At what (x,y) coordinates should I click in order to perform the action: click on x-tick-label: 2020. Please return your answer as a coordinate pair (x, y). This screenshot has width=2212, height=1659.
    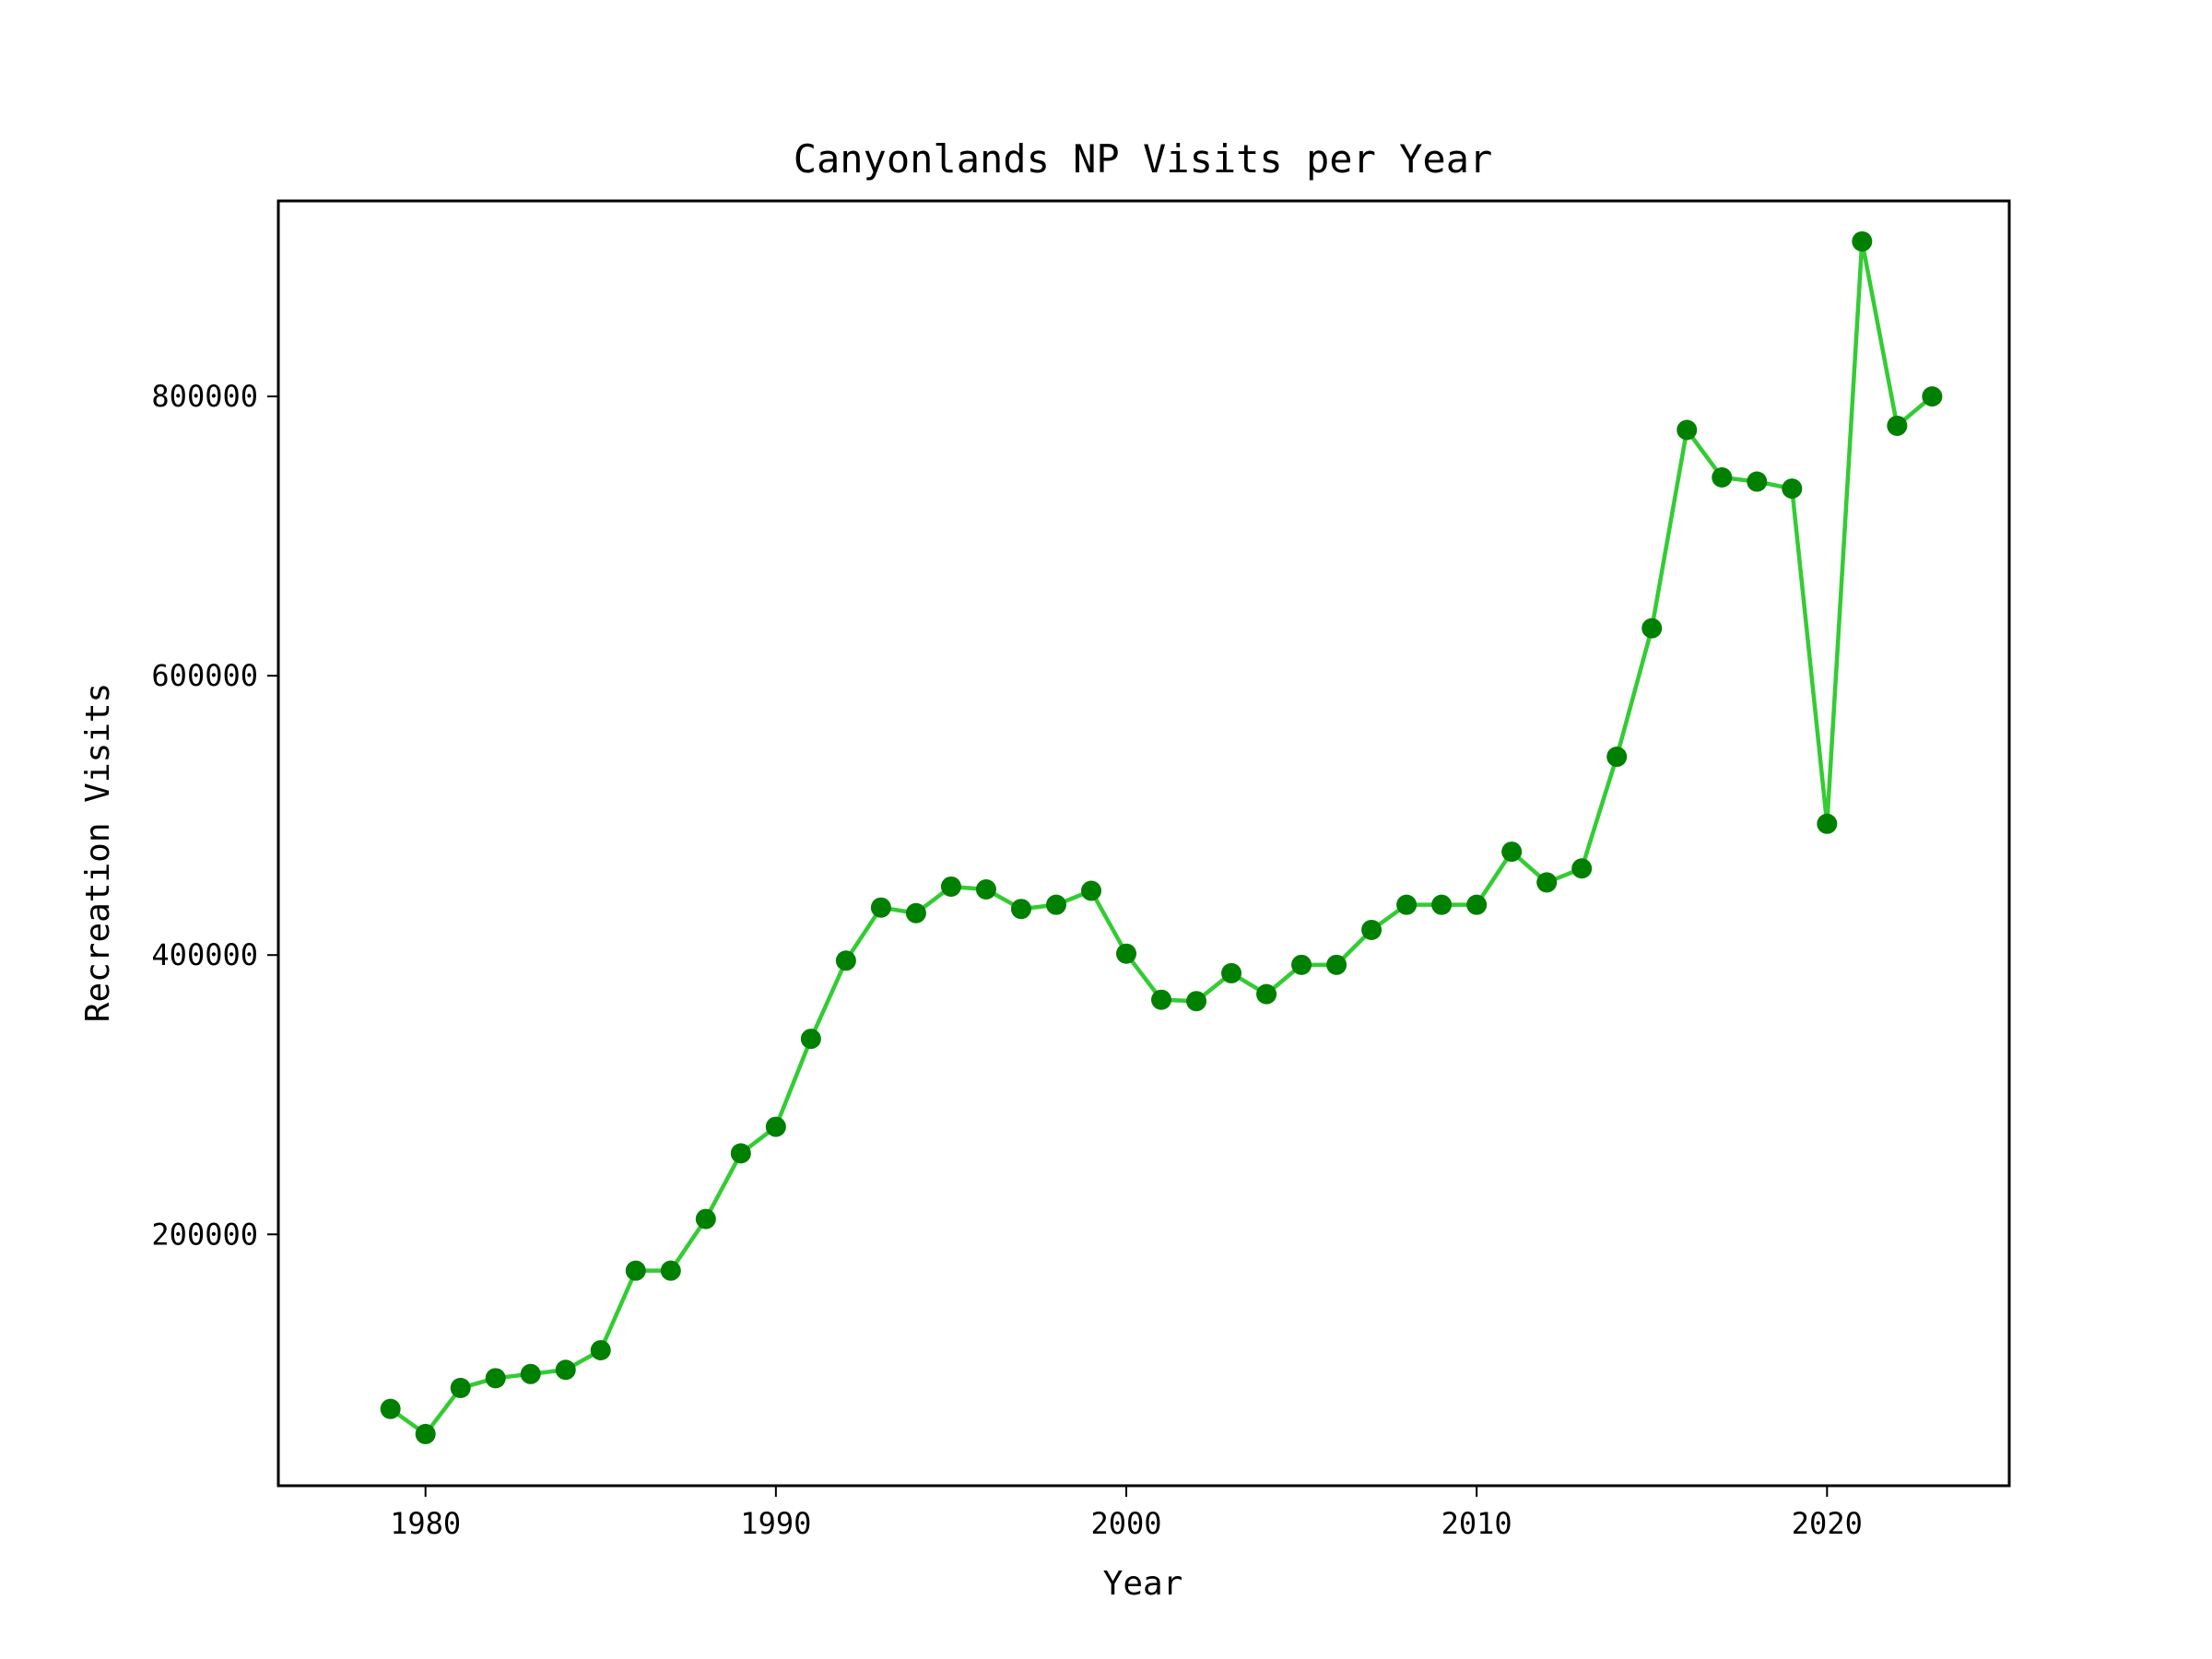
    Looking at the image, I should click on (1827, 1523).